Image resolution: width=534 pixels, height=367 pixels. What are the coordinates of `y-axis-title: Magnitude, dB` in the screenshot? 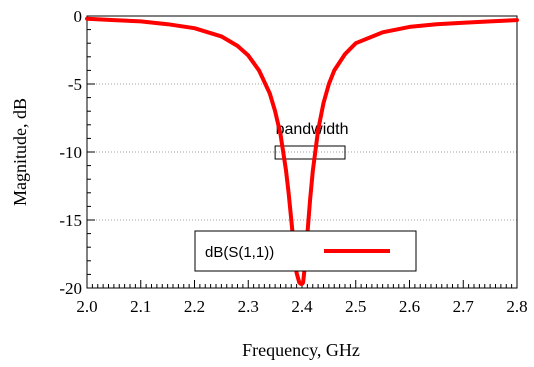 It's located at (20, 152).